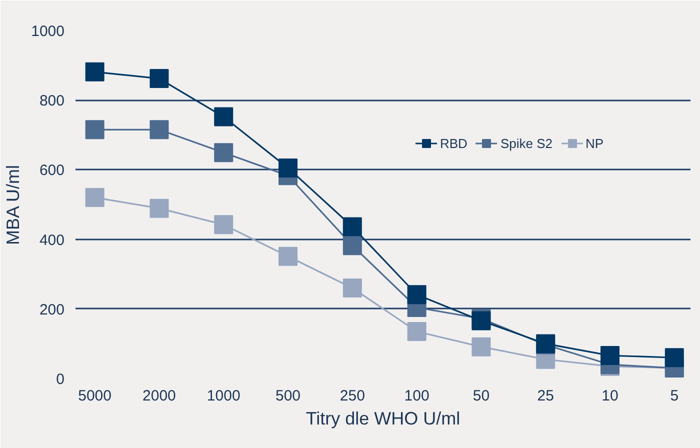 Image resolution: width=700 pixels, height=448 pixels. I want to click on x-tick-label: 25, so click(545, 396).